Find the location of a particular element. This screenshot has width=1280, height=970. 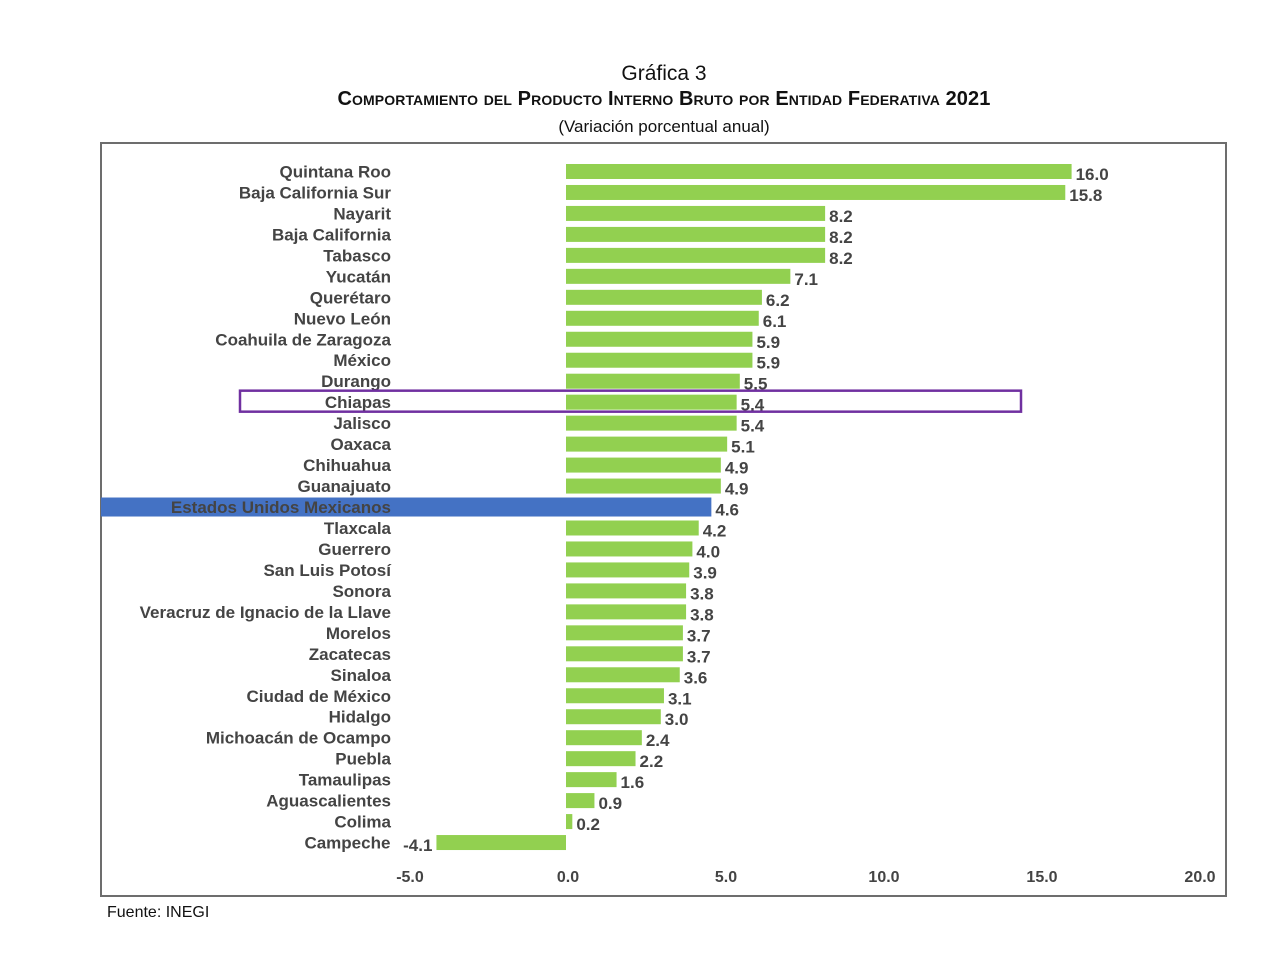

value-label: 0.9 is located at coordinates (610, 803).